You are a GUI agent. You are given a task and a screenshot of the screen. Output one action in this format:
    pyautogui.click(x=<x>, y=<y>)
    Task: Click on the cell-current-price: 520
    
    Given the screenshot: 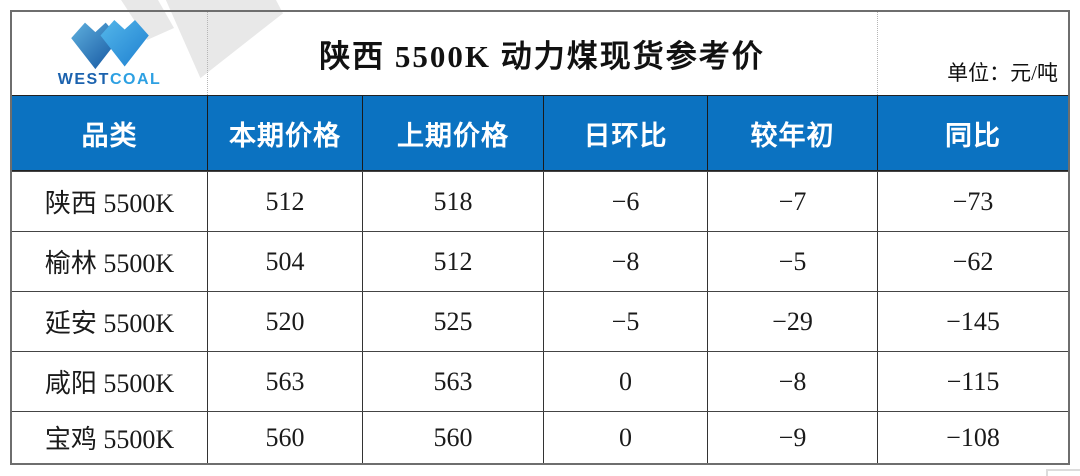 What is the action you would take?
    pyautogui.click(x=284, y=321)
    